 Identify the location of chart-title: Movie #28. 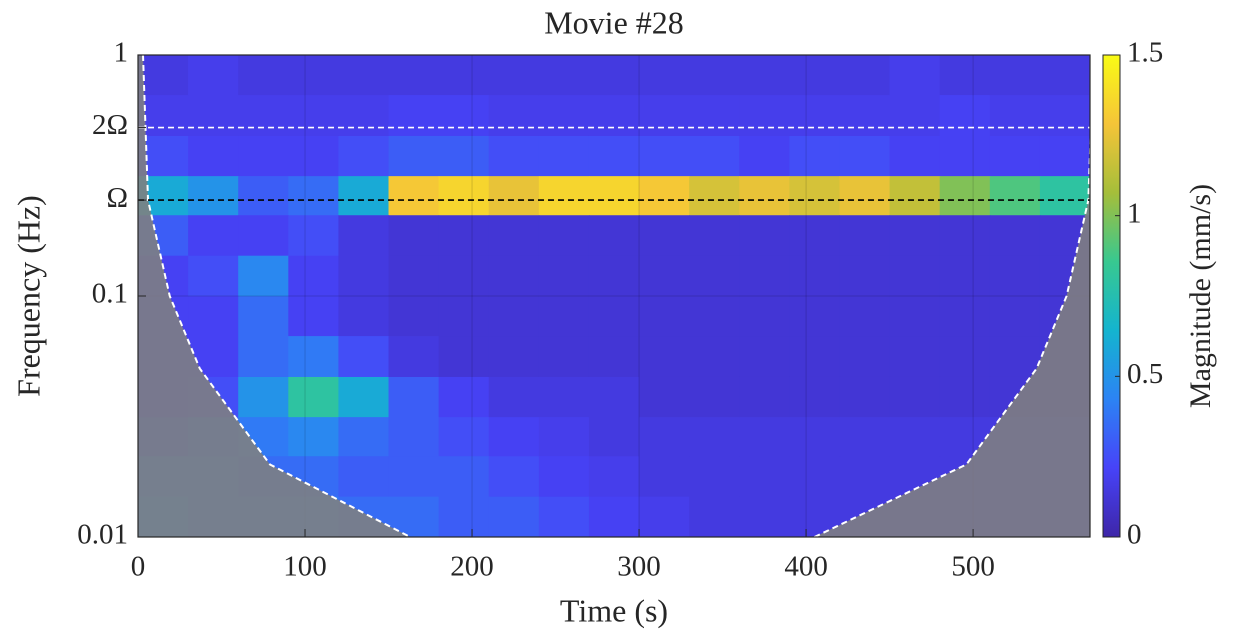
(614, 22).